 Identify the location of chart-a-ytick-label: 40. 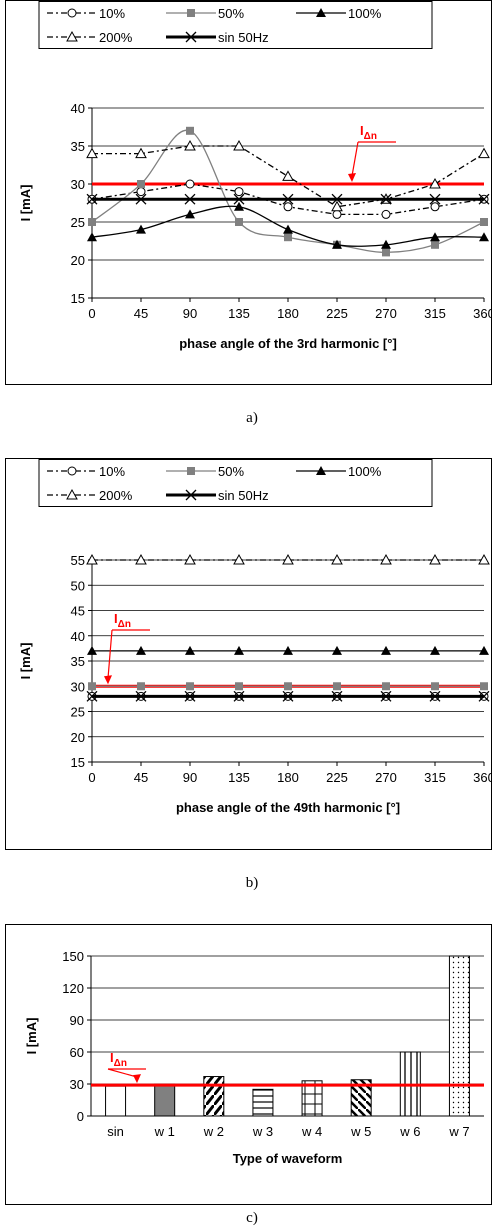
(78, 108).